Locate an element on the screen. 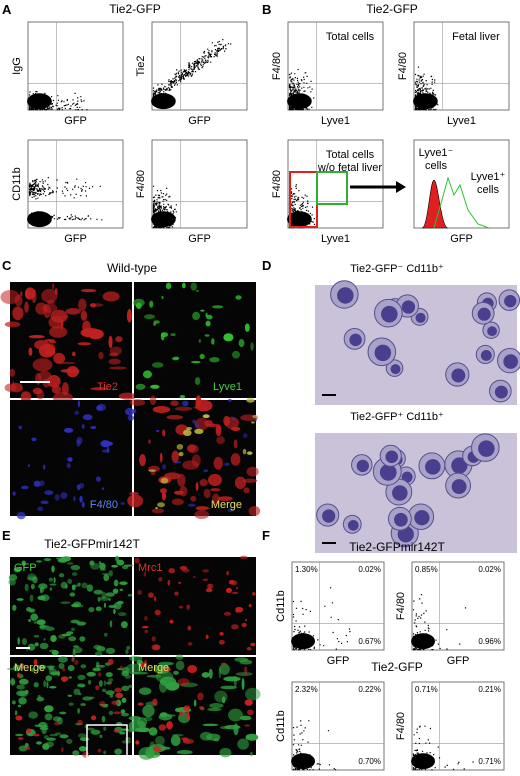 This screenshot has width=520, height=776. quadrant-percent: 0.02% is located at coordinates (489, 569).